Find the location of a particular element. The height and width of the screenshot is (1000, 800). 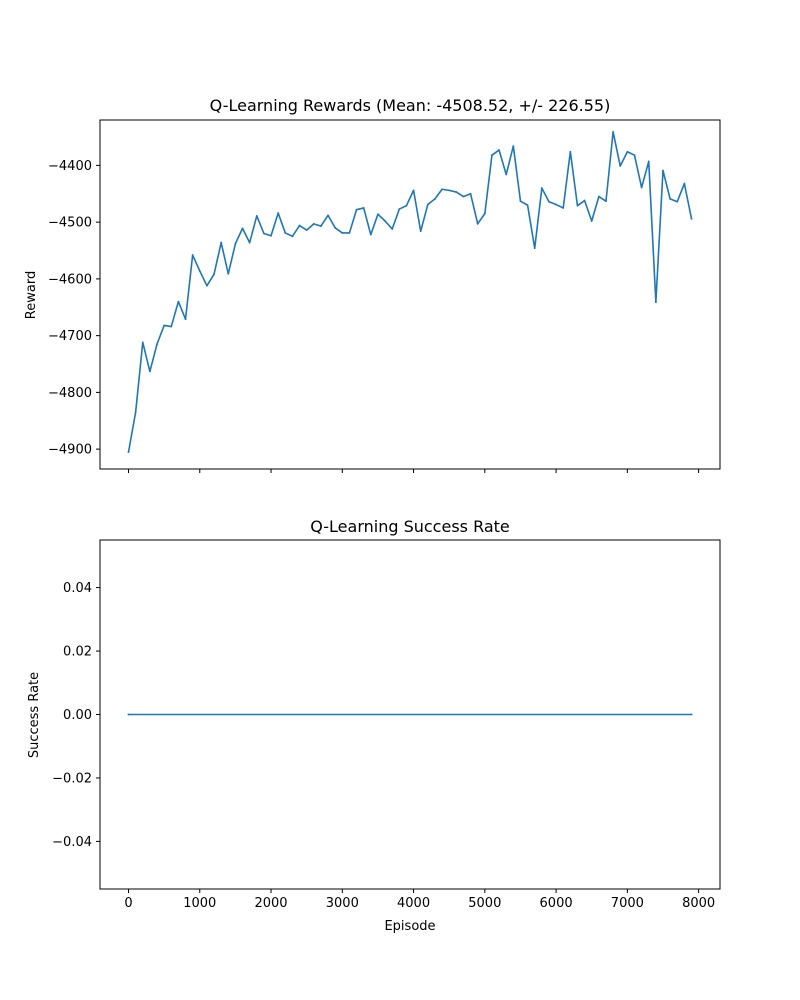

success-rate-y-tick-label: 0.00 is located at coordinates (77, 715).